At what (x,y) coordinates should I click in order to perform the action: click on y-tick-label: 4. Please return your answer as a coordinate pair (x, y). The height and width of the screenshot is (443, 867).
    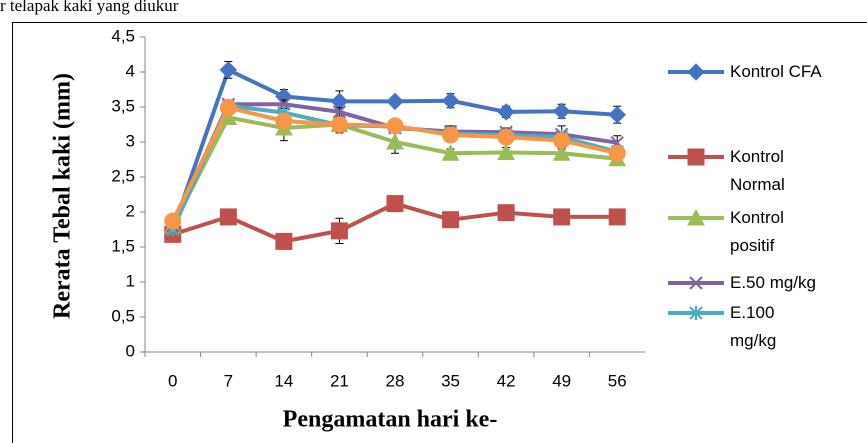
    Looking at the image, I should click on (130, 70).